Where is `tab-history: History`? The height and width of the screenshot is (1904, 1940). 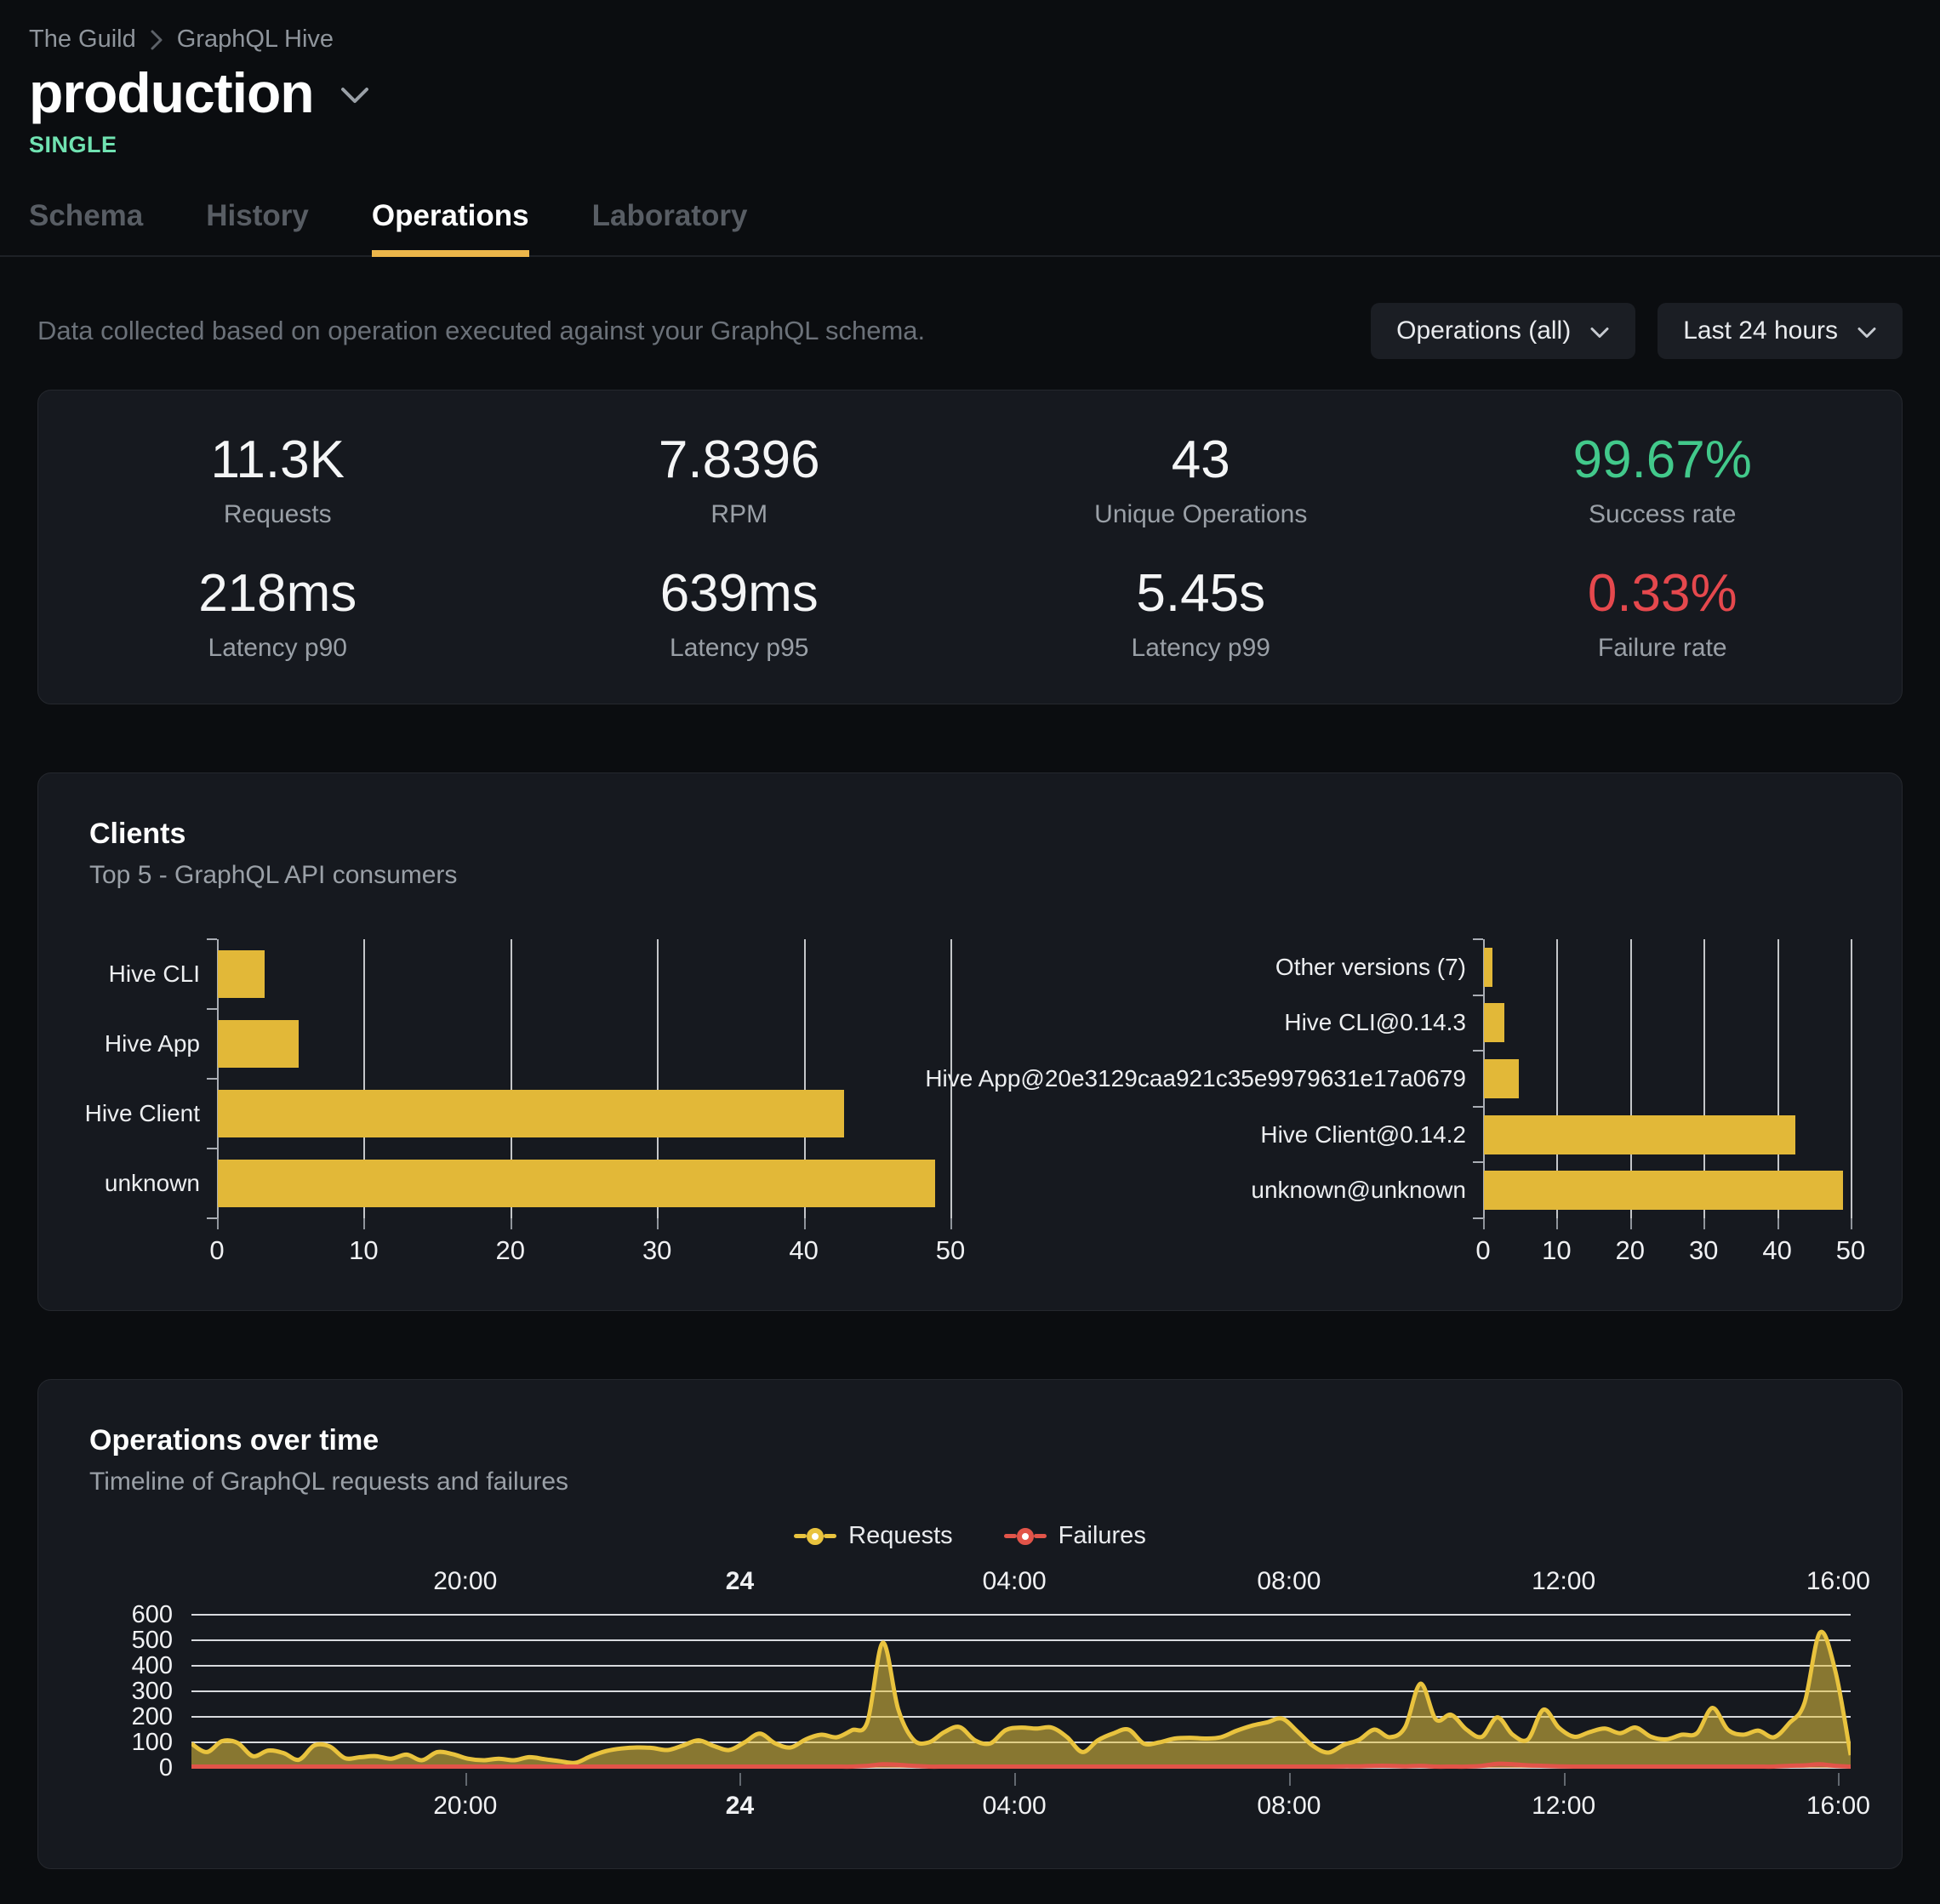
tab-history: History is located at coordinates (257, 215).